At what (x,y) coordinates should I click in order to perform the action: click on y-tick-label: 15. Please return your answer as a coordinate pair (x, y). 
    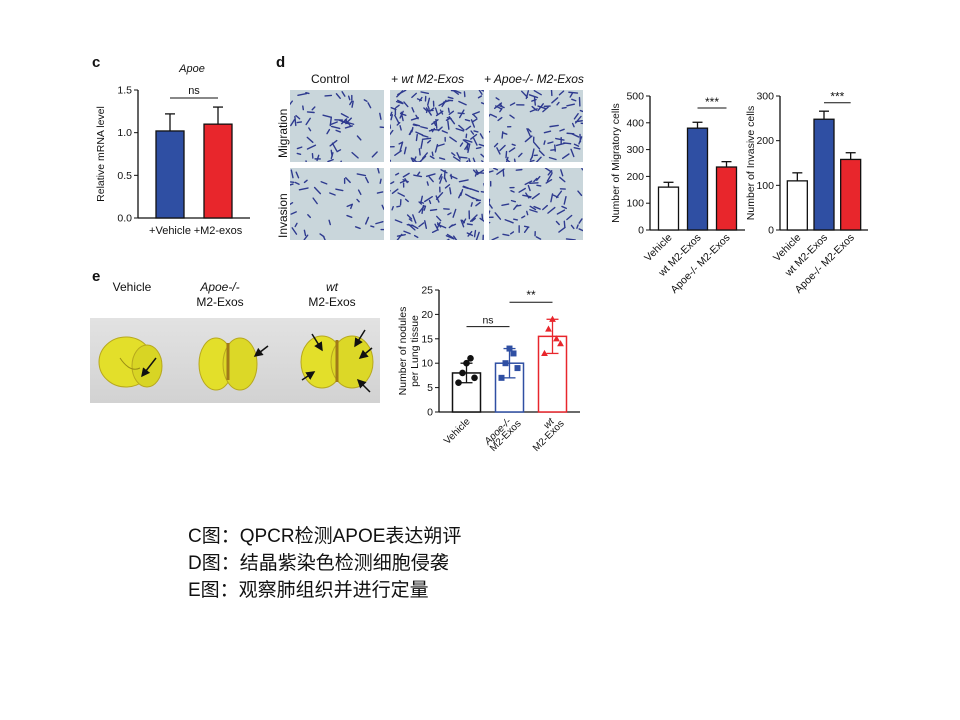
    Looking at the image, I should click on (427, 339).